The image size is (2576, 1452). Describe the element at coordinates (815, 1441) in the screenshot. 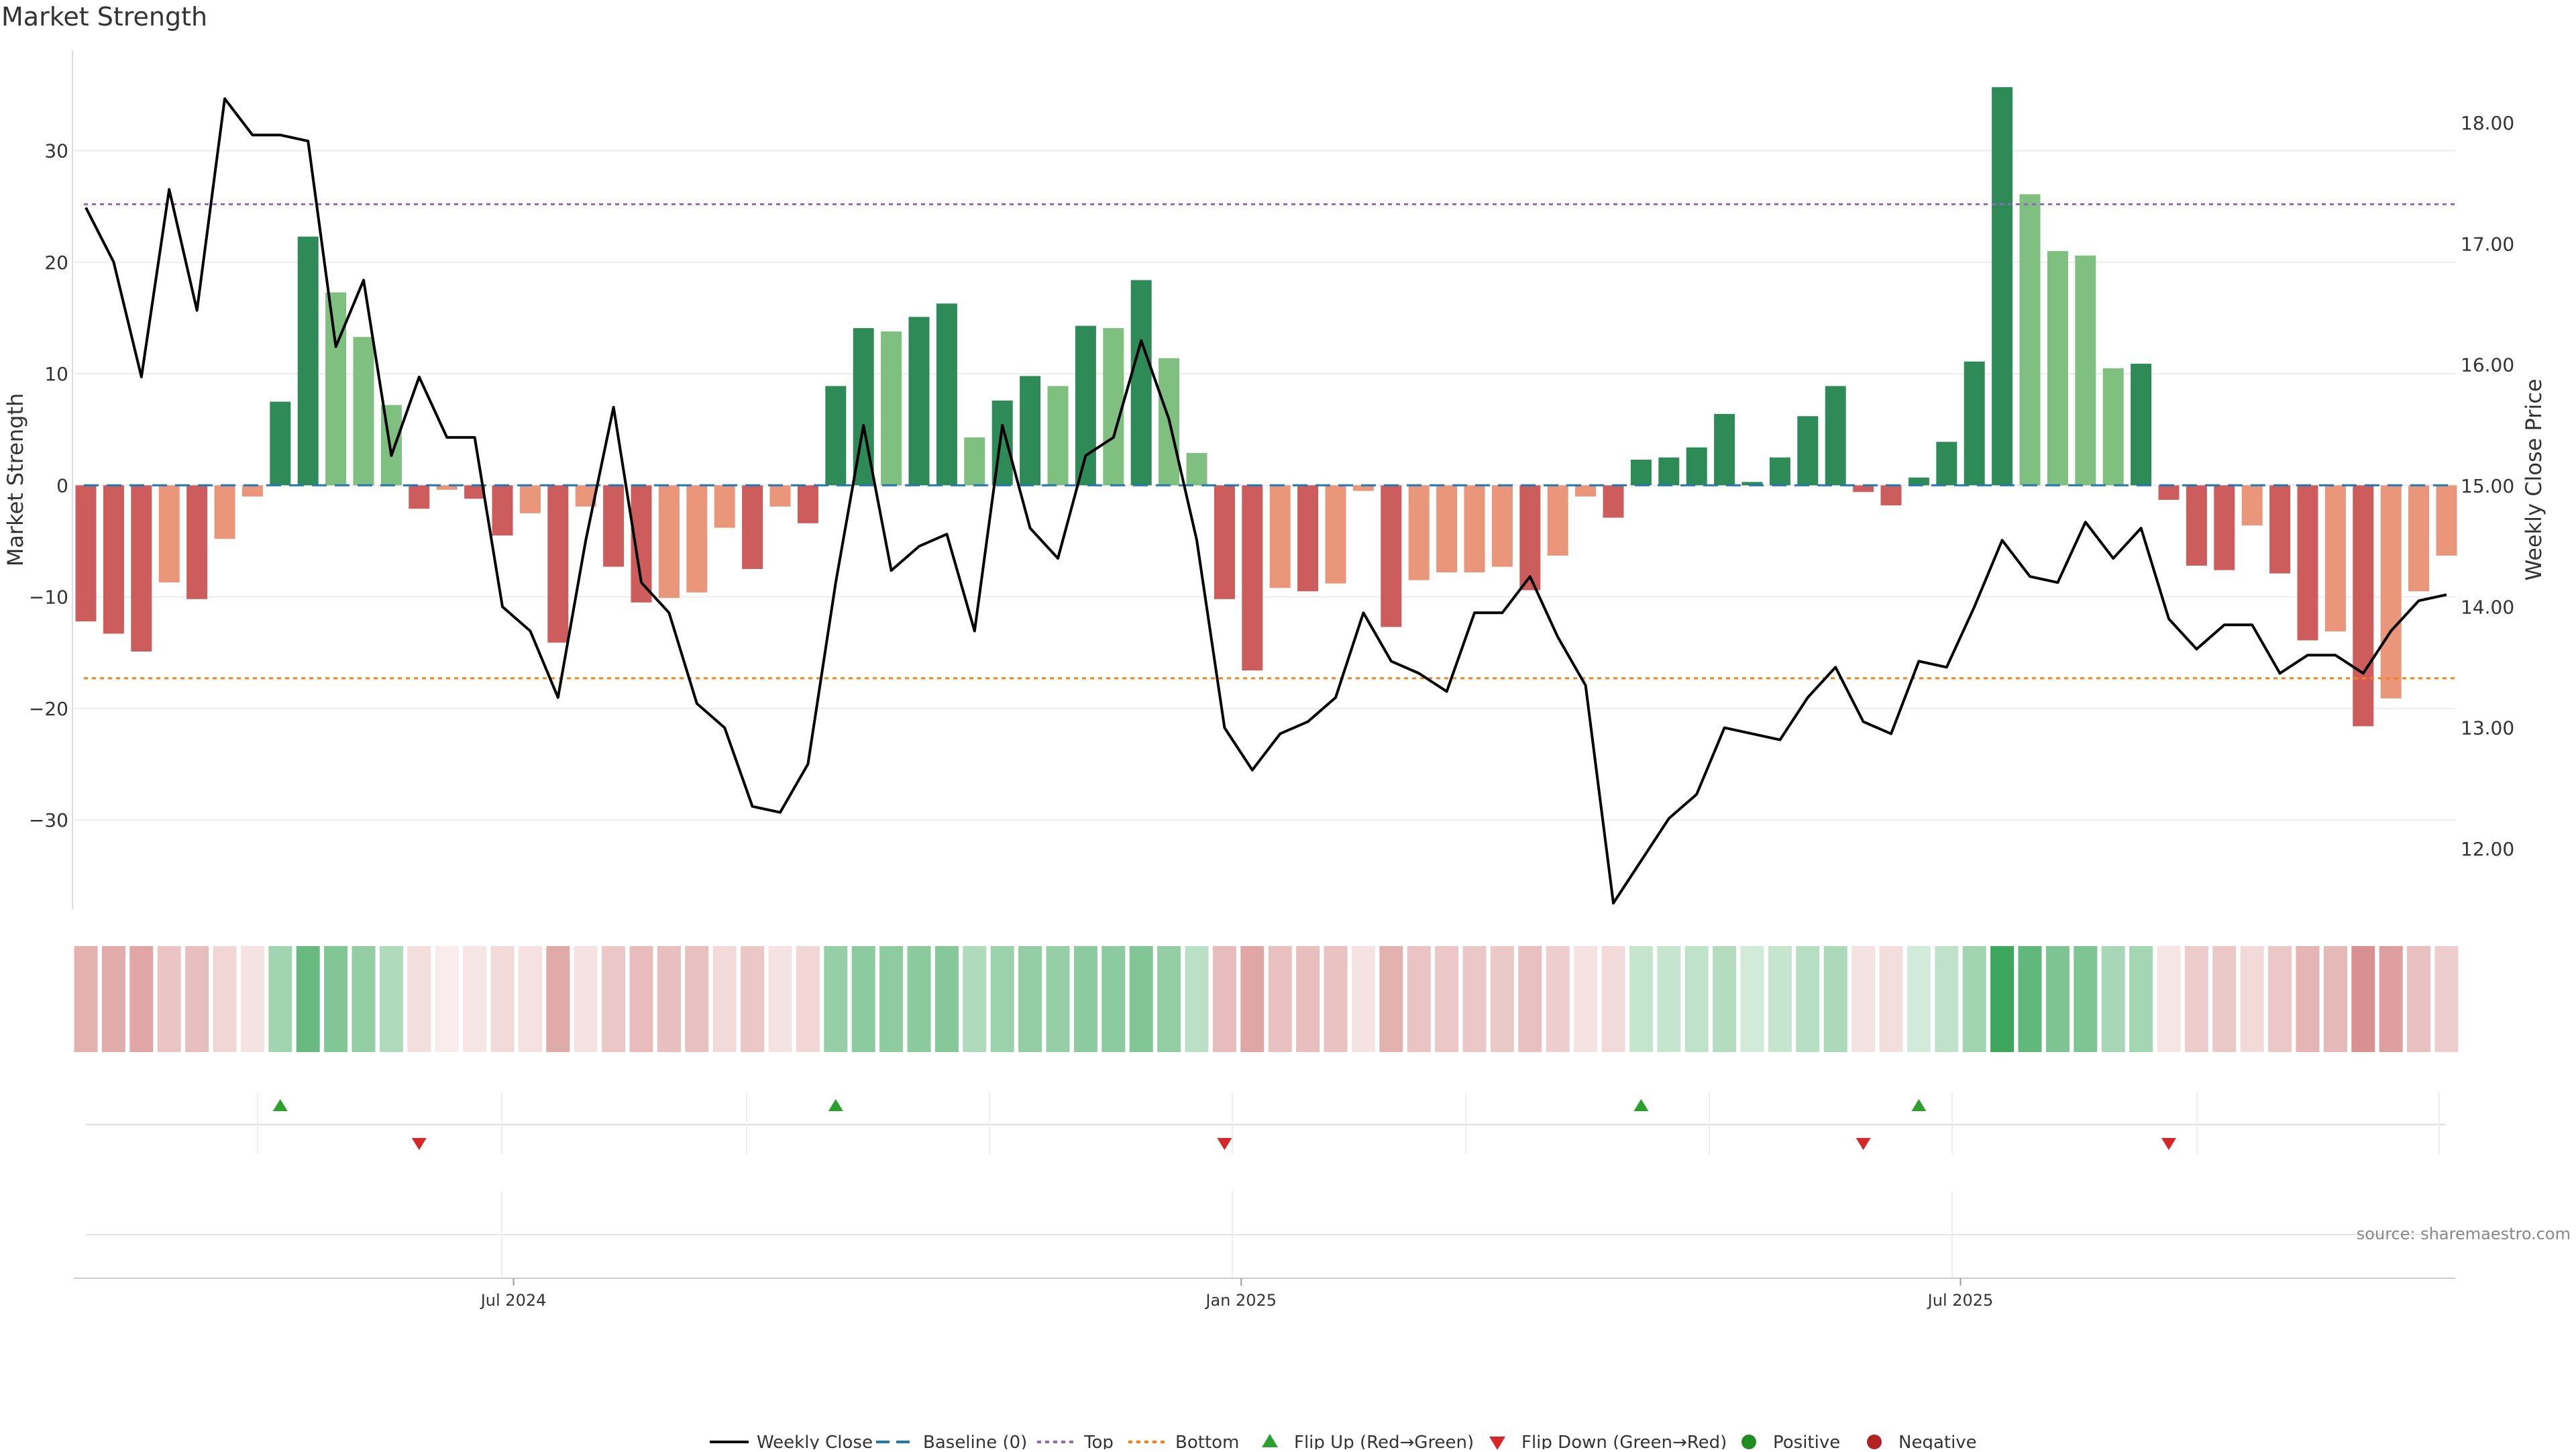

I see `legend-label-weekly-close: Weekly Close` at that location.